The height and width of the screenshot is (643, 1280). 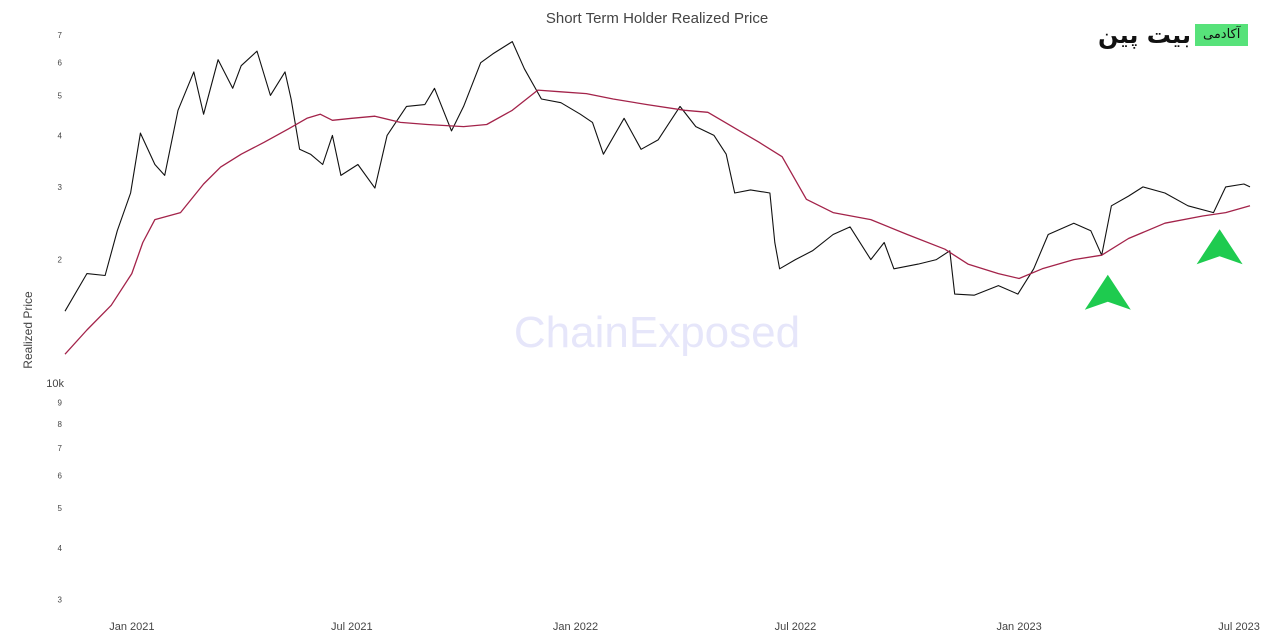 I want to click on logo-main-text: بیت پین, so click(x=1144, y=35).